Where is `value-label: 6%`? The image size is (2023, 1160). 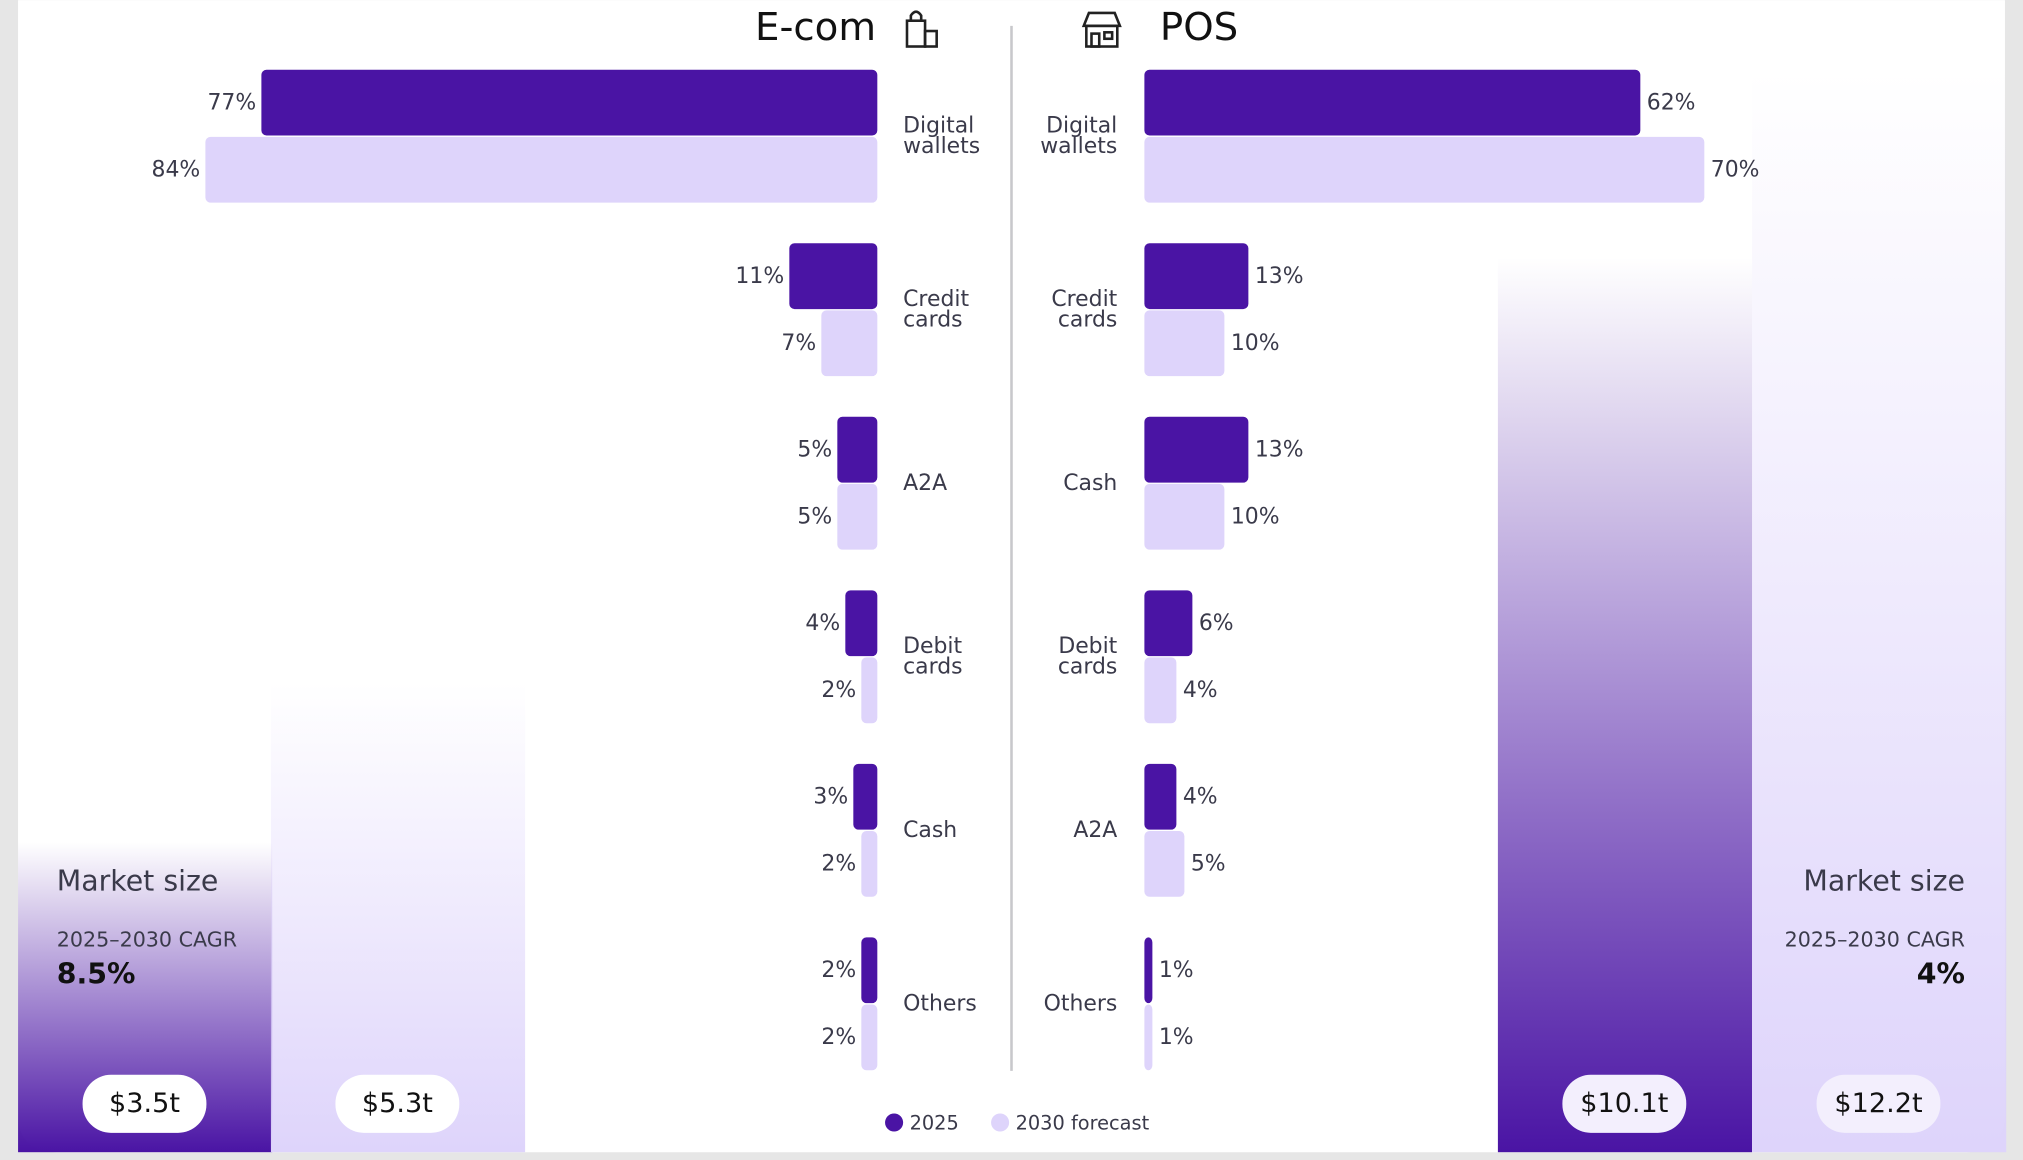
value-label: 6% is located at coordinates (1216, 623).